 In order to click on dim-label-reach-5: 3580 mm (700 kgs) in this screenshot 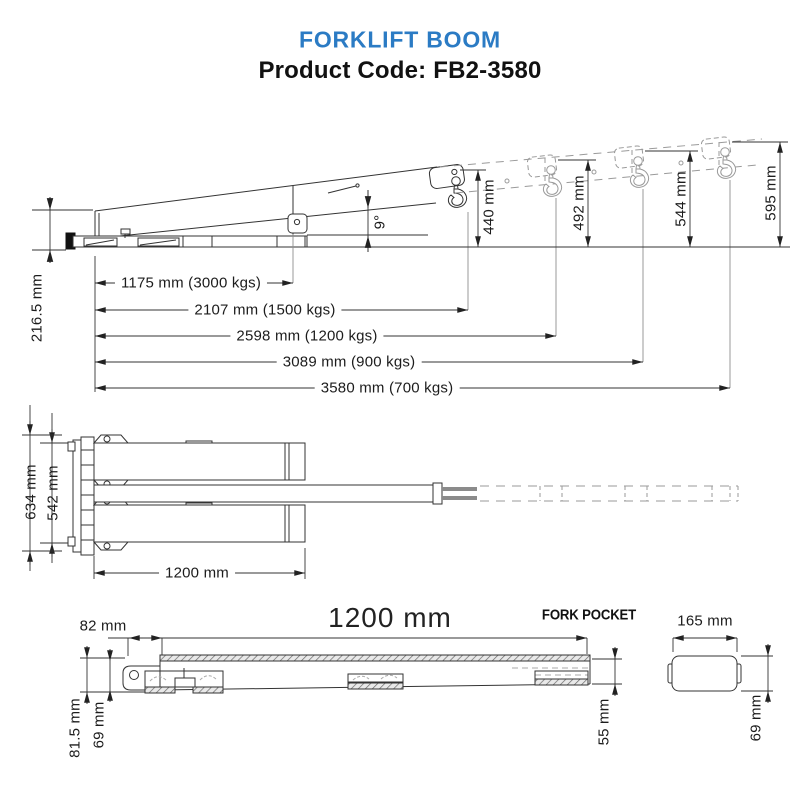, I will do `click(387, 388)`.